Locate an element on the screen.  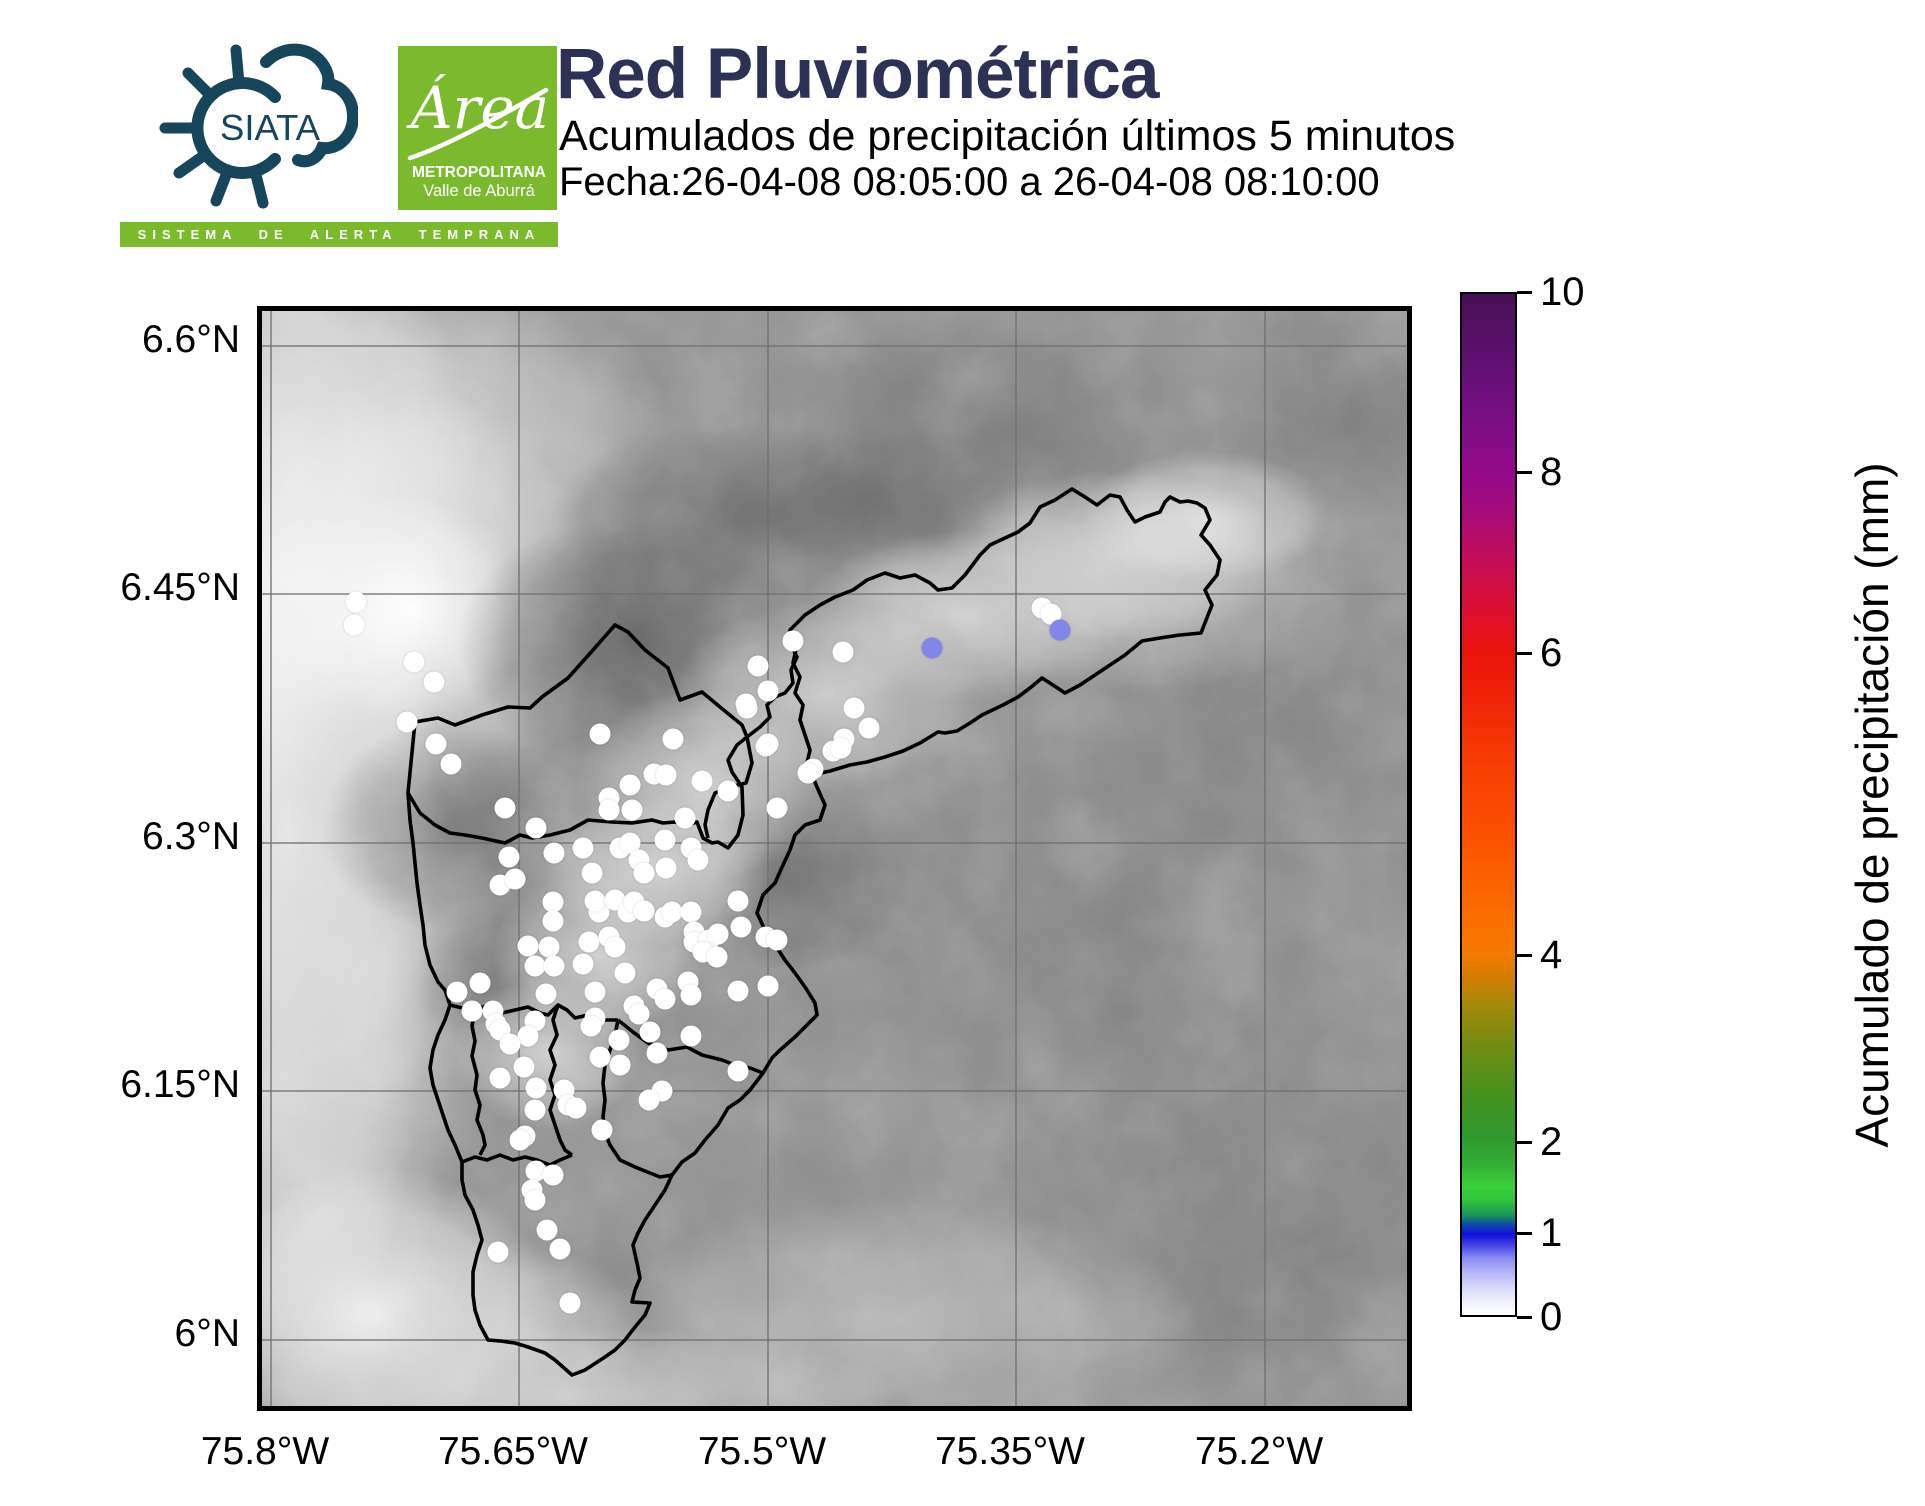
area-logo-line2: METROPOLITANA is located at coordinates (479, 172).